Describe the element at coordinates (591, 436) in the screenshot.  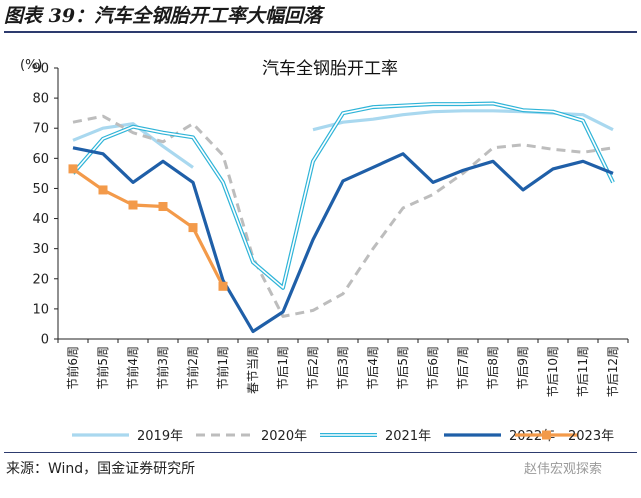
I see `legend-label: 2023年` at that location.